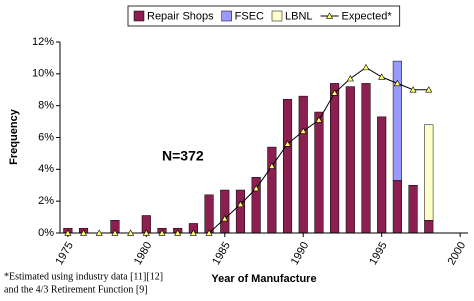  I want to click on legend-label: LBNL, so click(299, 16).